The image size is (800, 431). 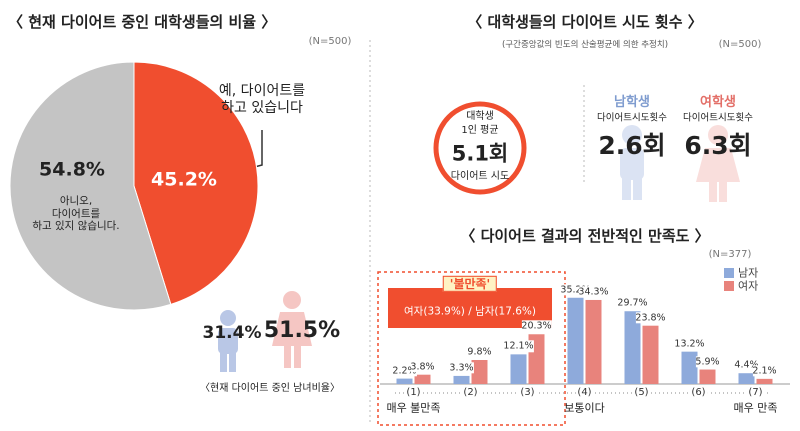 What do you see at coordinates (76, 214) in the screenshot?
I see `slice-label: 아니오, 다이어트를 하고 있지 않습니다.` at bounding box center [76, 214].